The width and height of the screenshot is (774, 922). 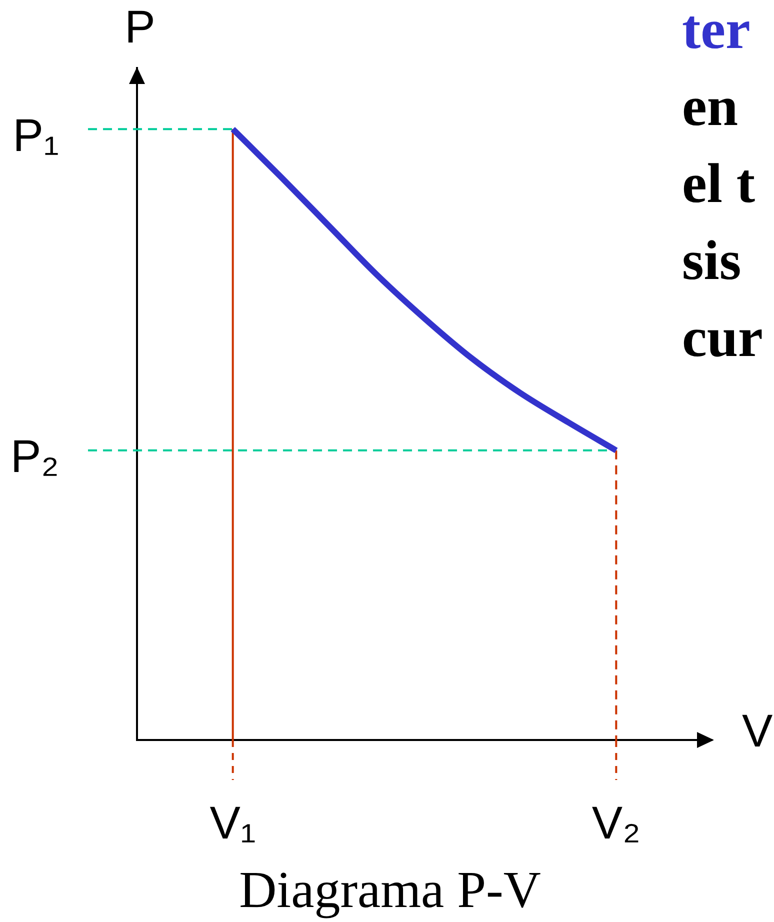 What do you see at coordinates (722, 338) in the screenshot?
I see `annotation: cur` at bounding box center [722, 338].